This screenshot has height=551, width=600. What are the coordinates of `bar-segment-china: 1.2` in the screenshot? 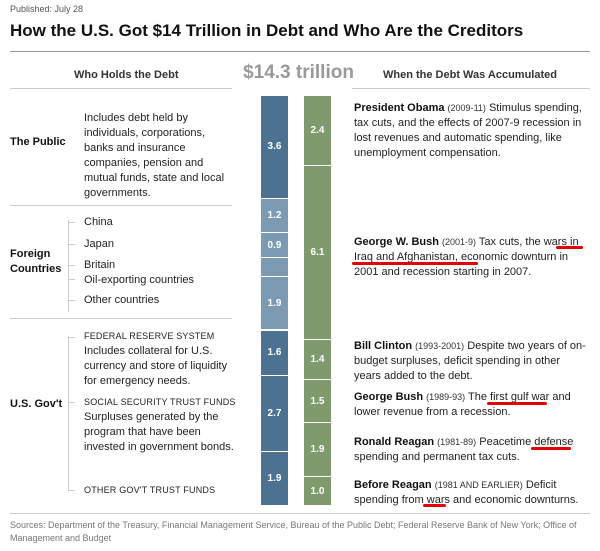 It's located at (274, 214).